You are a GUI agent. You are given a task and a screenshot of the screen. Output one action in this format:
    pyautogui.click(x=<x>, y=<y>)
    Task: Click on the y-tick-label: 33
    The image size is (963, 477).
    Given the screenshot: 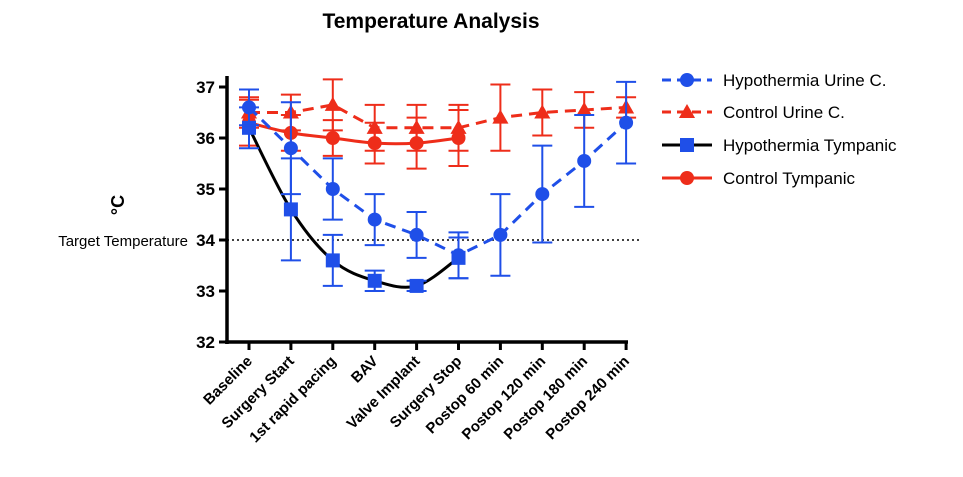 What is the action you would take?
    pyautogui.click(x=205, y=291)
    